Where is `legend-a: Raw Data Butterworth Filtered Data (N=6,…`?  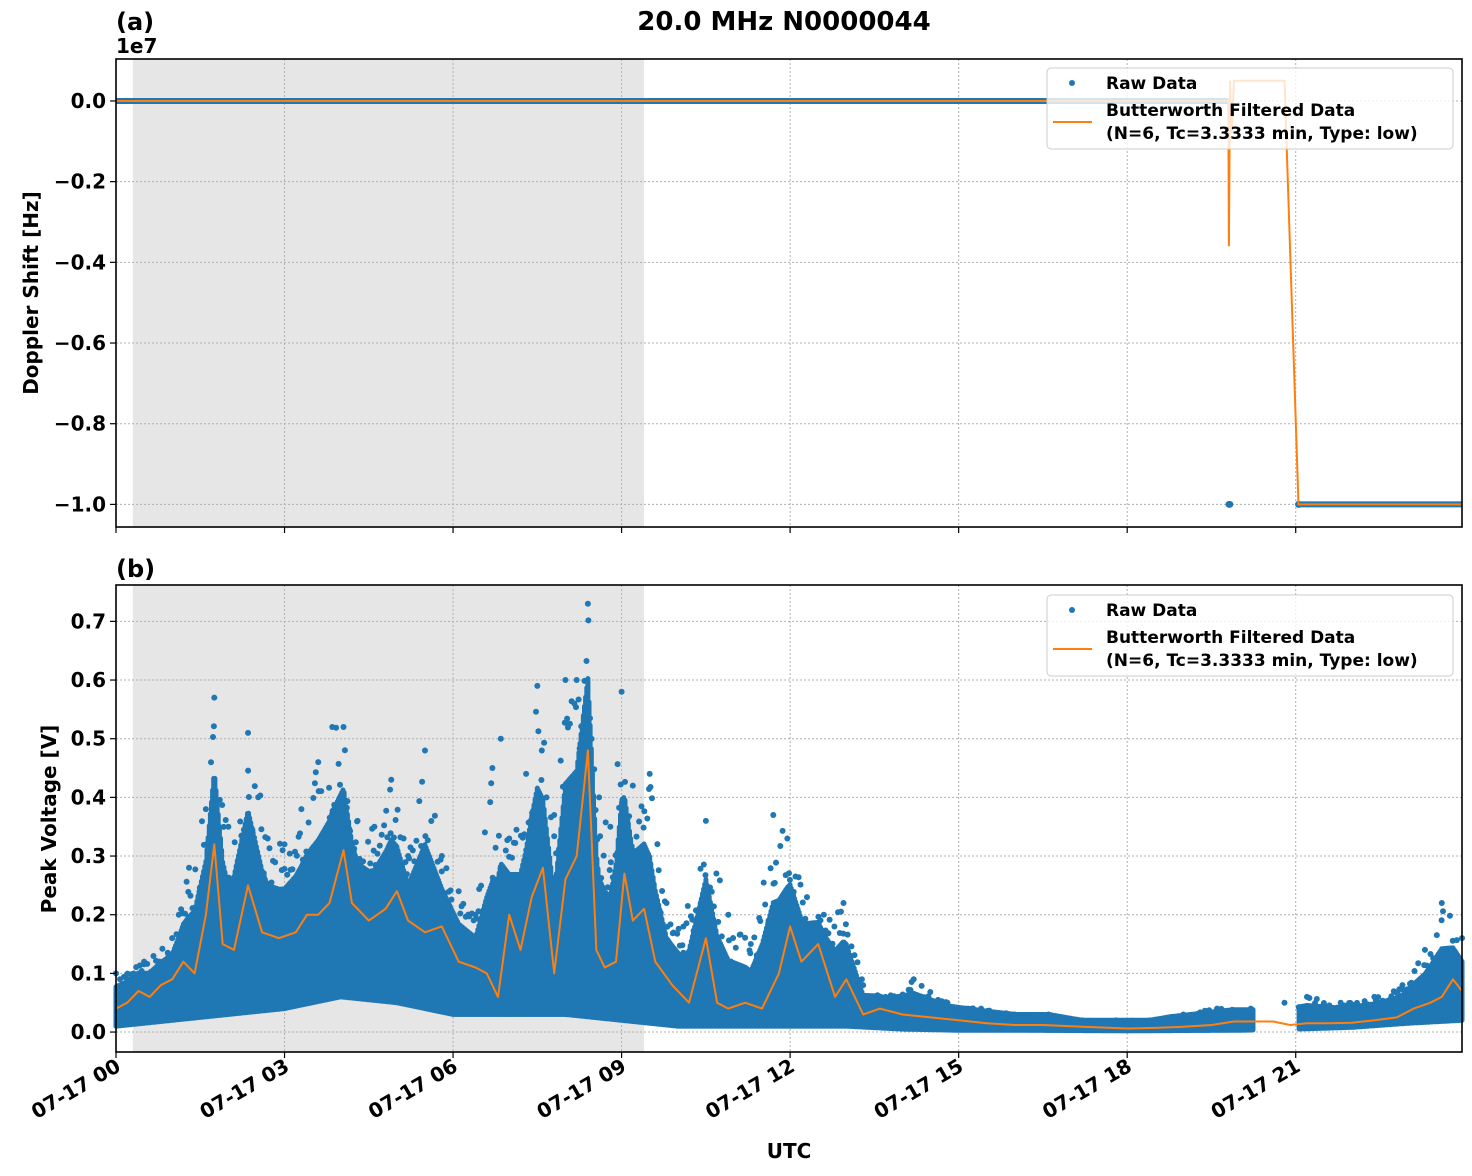
legend-a: Raw Data Butterworth Filtered Data (N=6,… is located at coordinates (1250, 108).